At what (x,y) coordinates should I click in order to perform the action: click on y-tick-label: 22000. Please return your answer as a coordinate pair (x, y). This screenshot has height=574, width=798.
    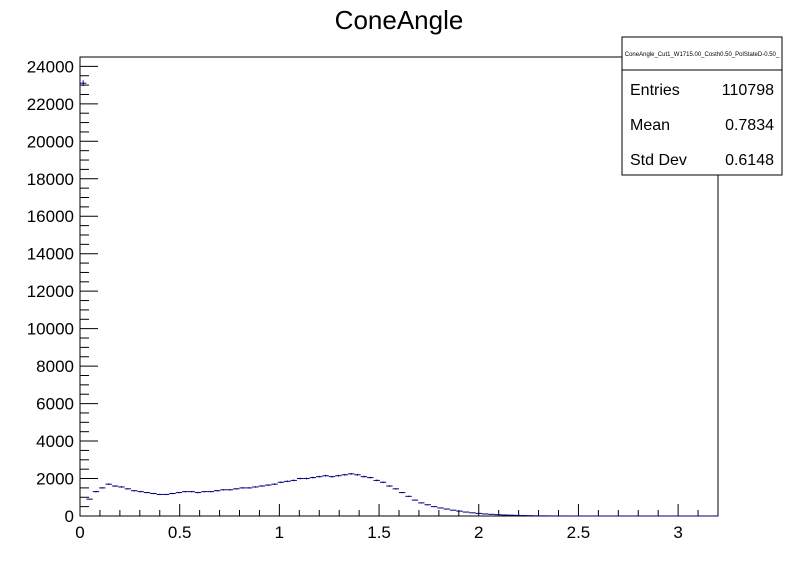
    Looking at the image, I should click on (50, 104).